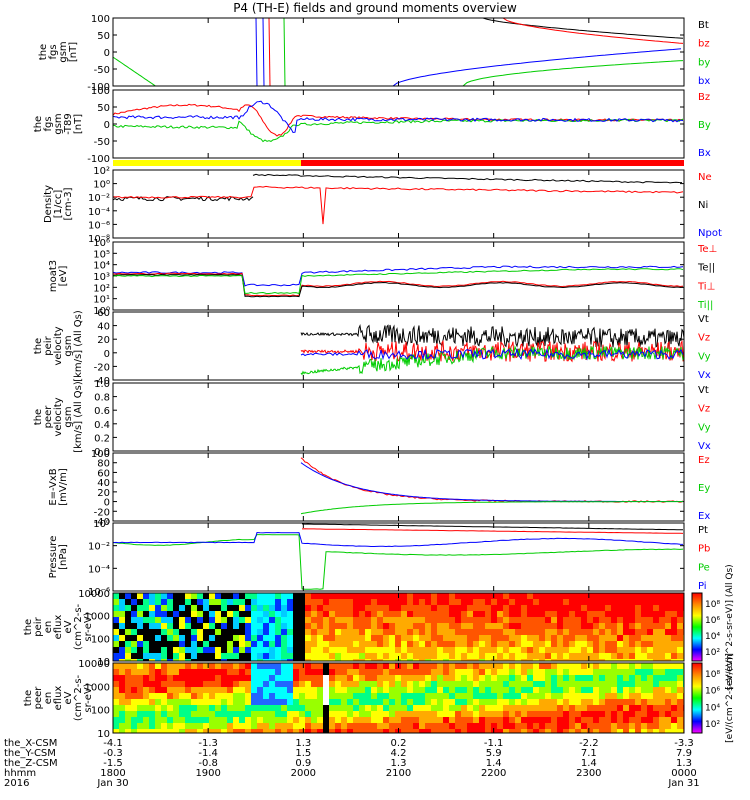 Image resolution: width=750 pixels, height=800 pixels. What do you see at coordinates (94, 594) in the screenshot?
I see `ytick-label: 10000` at bounding box center [94, 594].